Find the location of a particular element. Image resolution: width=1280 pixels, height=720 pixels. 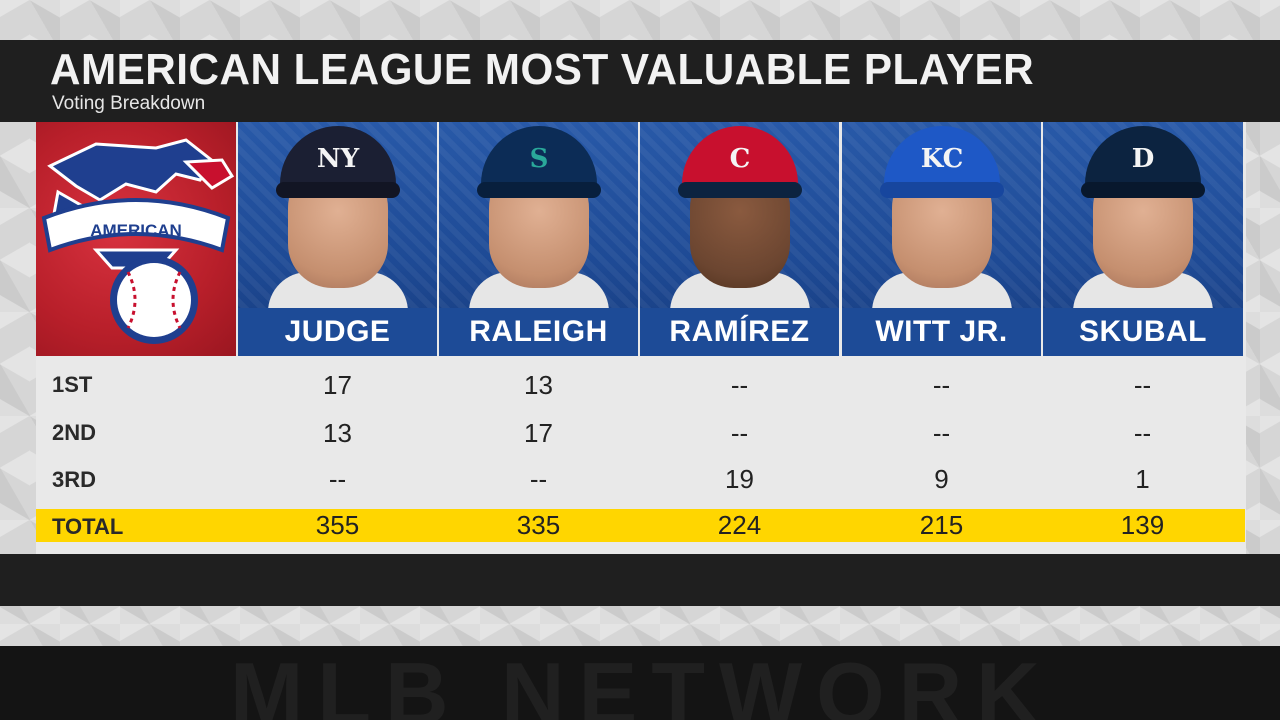

logo-text: AMERICAN is located at coordinates (136, 230).